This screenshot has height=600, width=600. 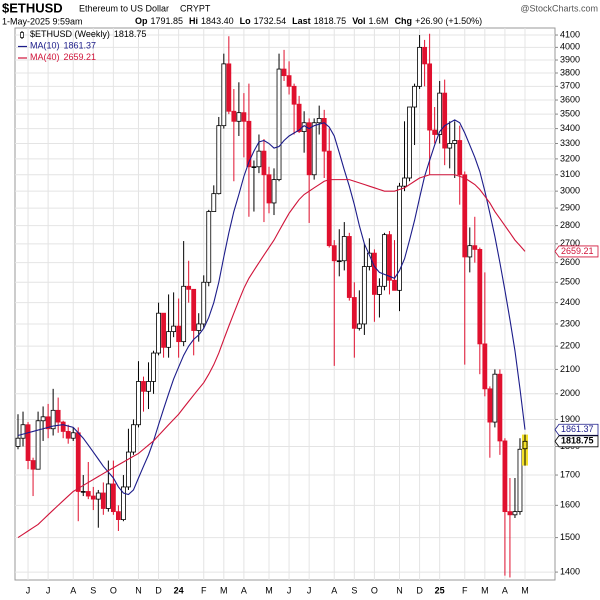 I want to click on y-tick-label: 3300, so click(x=570, y=143).